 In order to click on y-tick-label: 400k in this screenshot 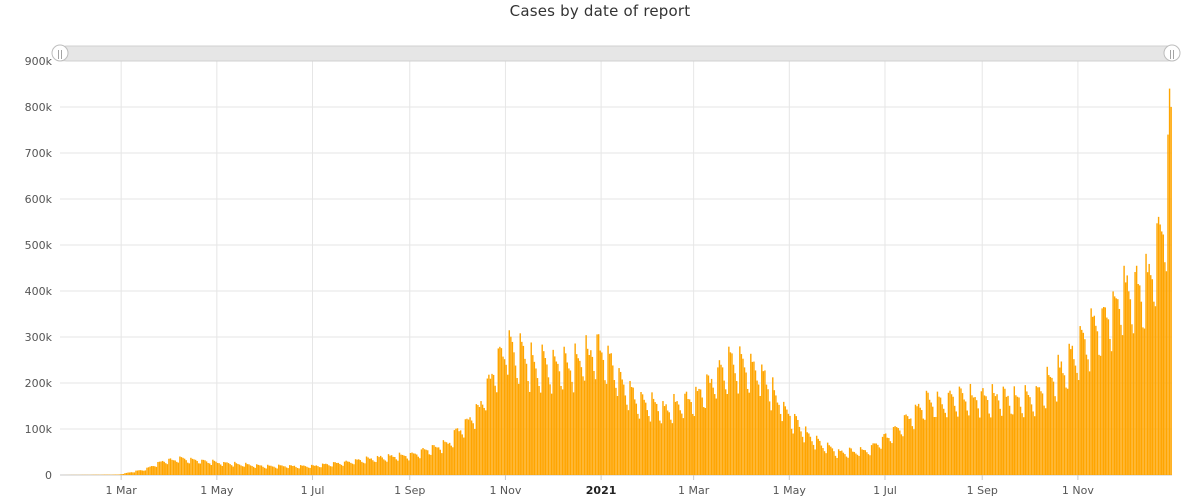, I will do `click(39, 291)`.